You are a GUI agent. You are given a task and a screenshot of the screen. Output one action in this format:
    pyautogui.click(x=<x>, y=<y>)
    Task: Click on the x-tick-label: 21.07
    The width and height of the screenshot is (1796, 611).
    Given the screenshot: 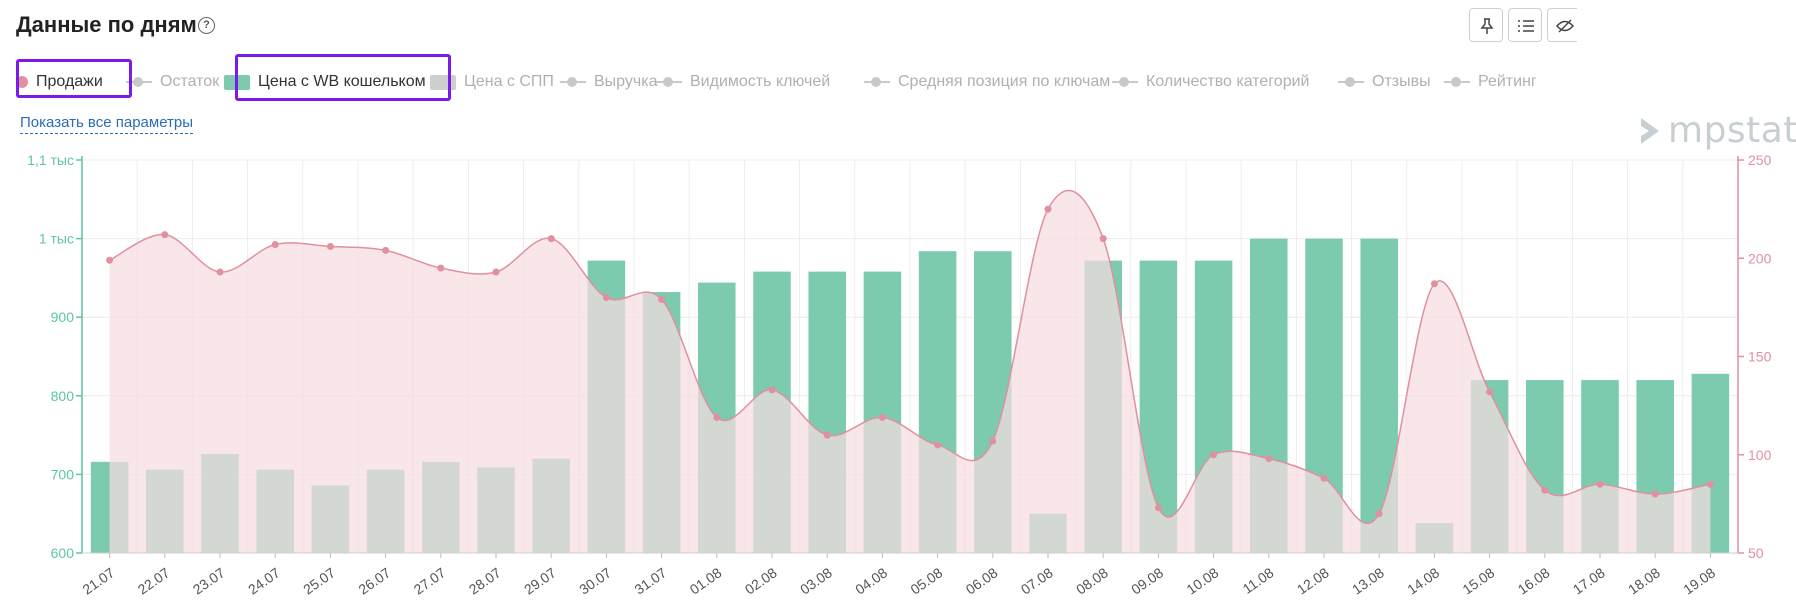 What is the action you would take?
    pyautogui.click(x=98, y=580)
    